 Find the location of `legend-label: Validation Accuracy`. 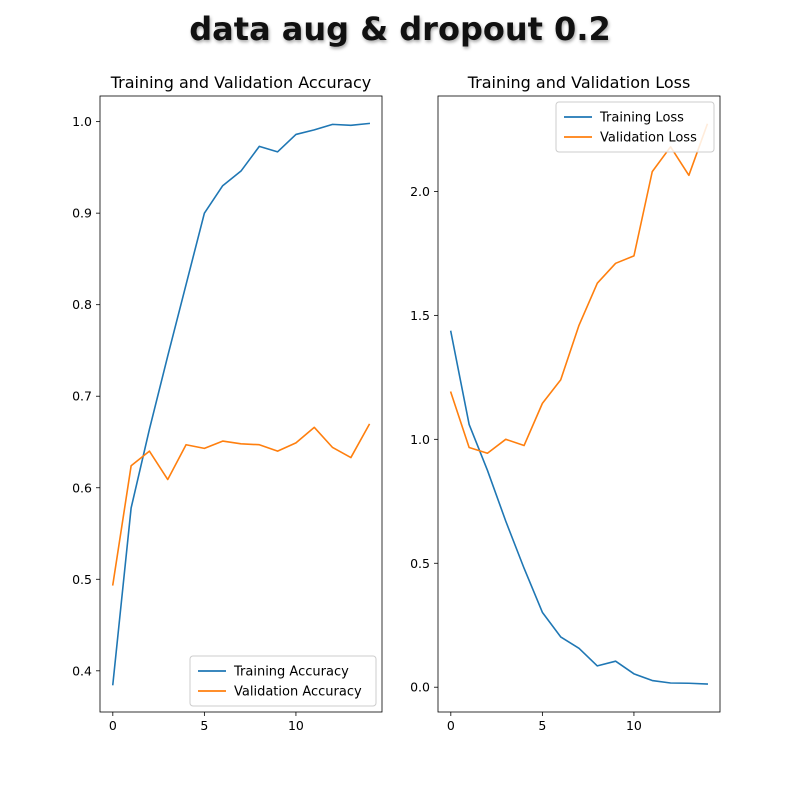

legend-label: Validation Accuracy is located at coordinates (298, 692).